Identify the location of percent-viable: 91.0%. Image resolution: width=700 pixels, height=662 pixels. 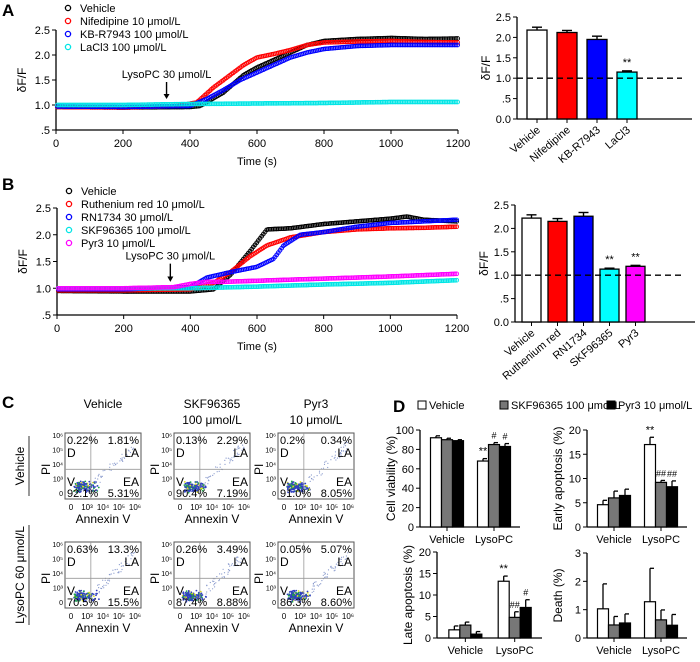
(295, 494).